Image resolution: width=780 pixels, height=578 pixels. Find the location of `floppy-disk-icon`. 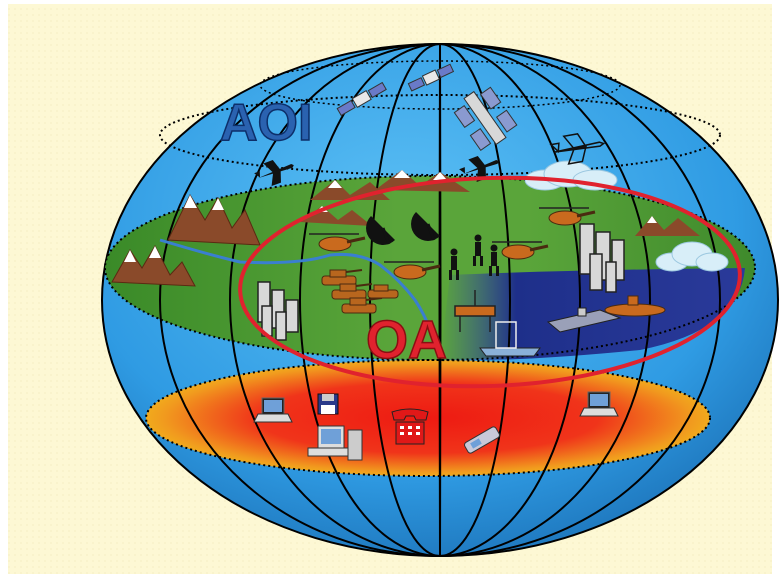

floppy-disk-icon is located at coordinates (328, 404).